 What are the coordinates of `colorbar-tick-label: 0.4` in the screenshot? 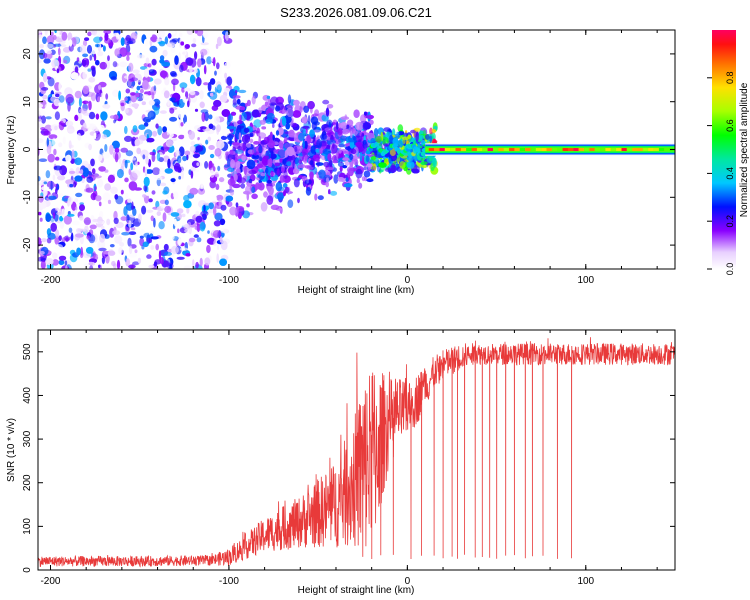 It's located at (730, 173).